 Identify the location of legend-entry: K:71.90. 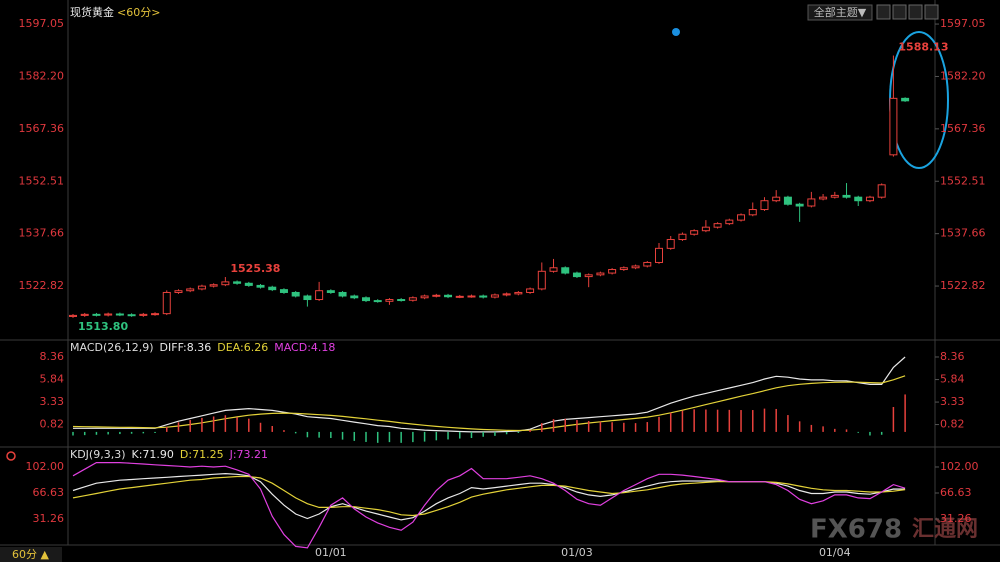
(153, 454).